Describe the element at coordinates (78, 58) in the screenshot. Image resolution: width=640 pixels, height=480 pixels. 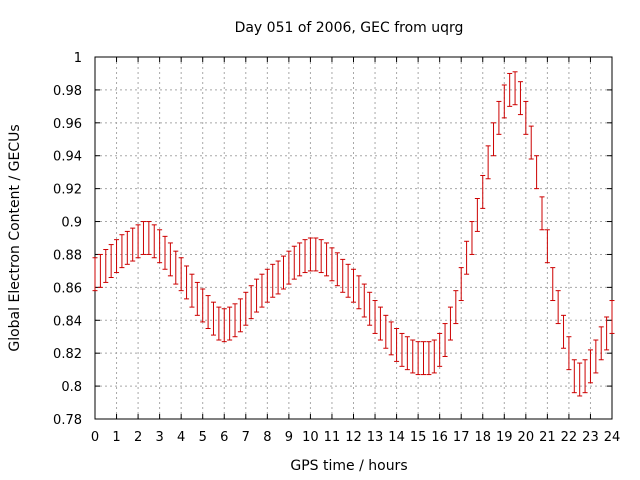
I see `y-tick-label: 1` at that location.